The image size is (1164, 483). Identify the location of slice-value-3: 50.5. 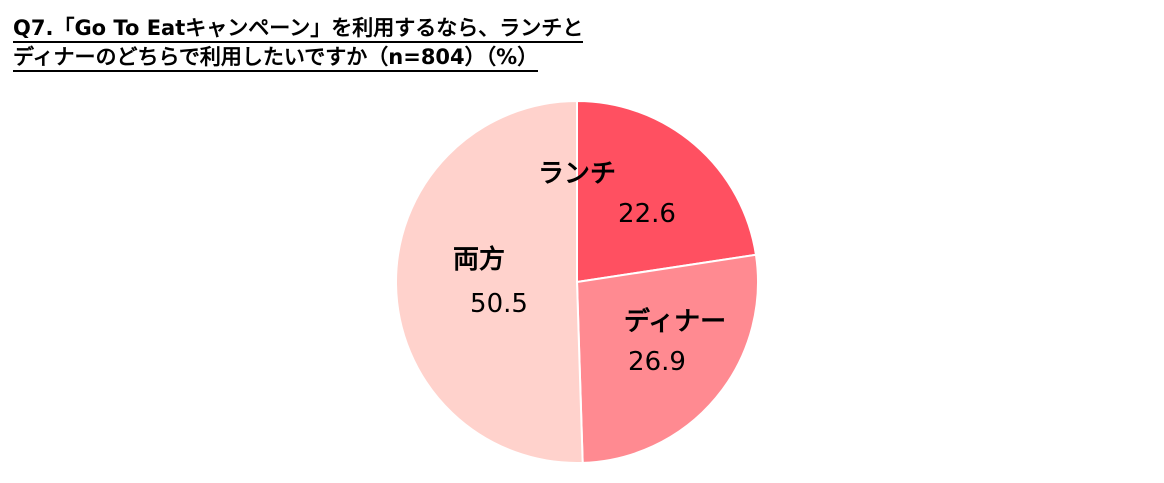
(499, 304).